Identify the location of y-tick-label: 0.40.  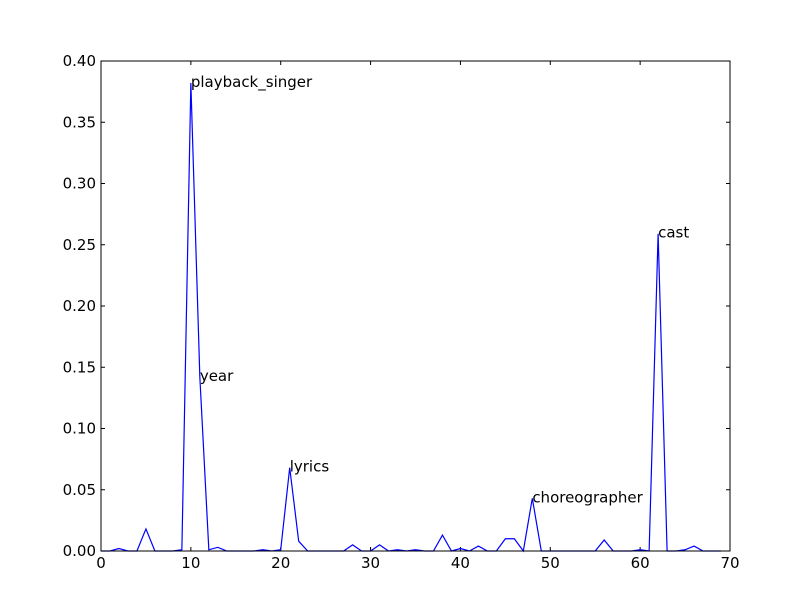
(79, 61).